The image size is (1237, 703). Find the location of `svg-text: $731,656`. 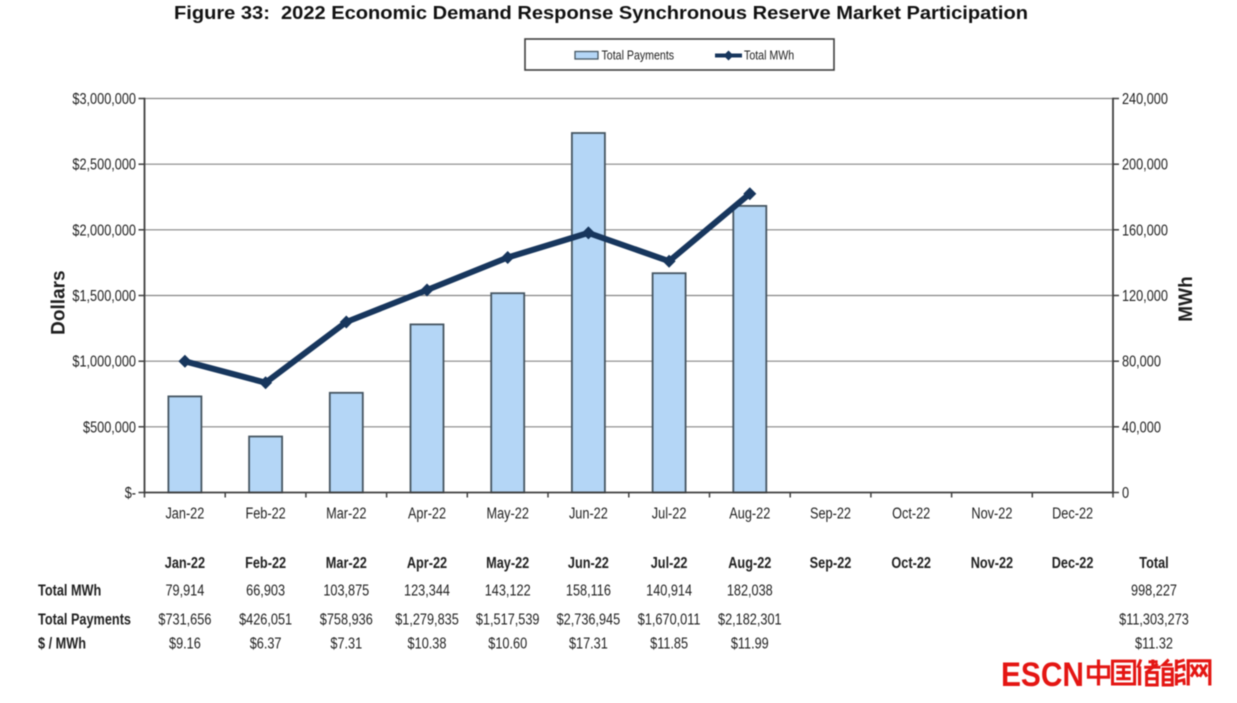

svg-text: $731,656 is located at coordinates (184, 620).